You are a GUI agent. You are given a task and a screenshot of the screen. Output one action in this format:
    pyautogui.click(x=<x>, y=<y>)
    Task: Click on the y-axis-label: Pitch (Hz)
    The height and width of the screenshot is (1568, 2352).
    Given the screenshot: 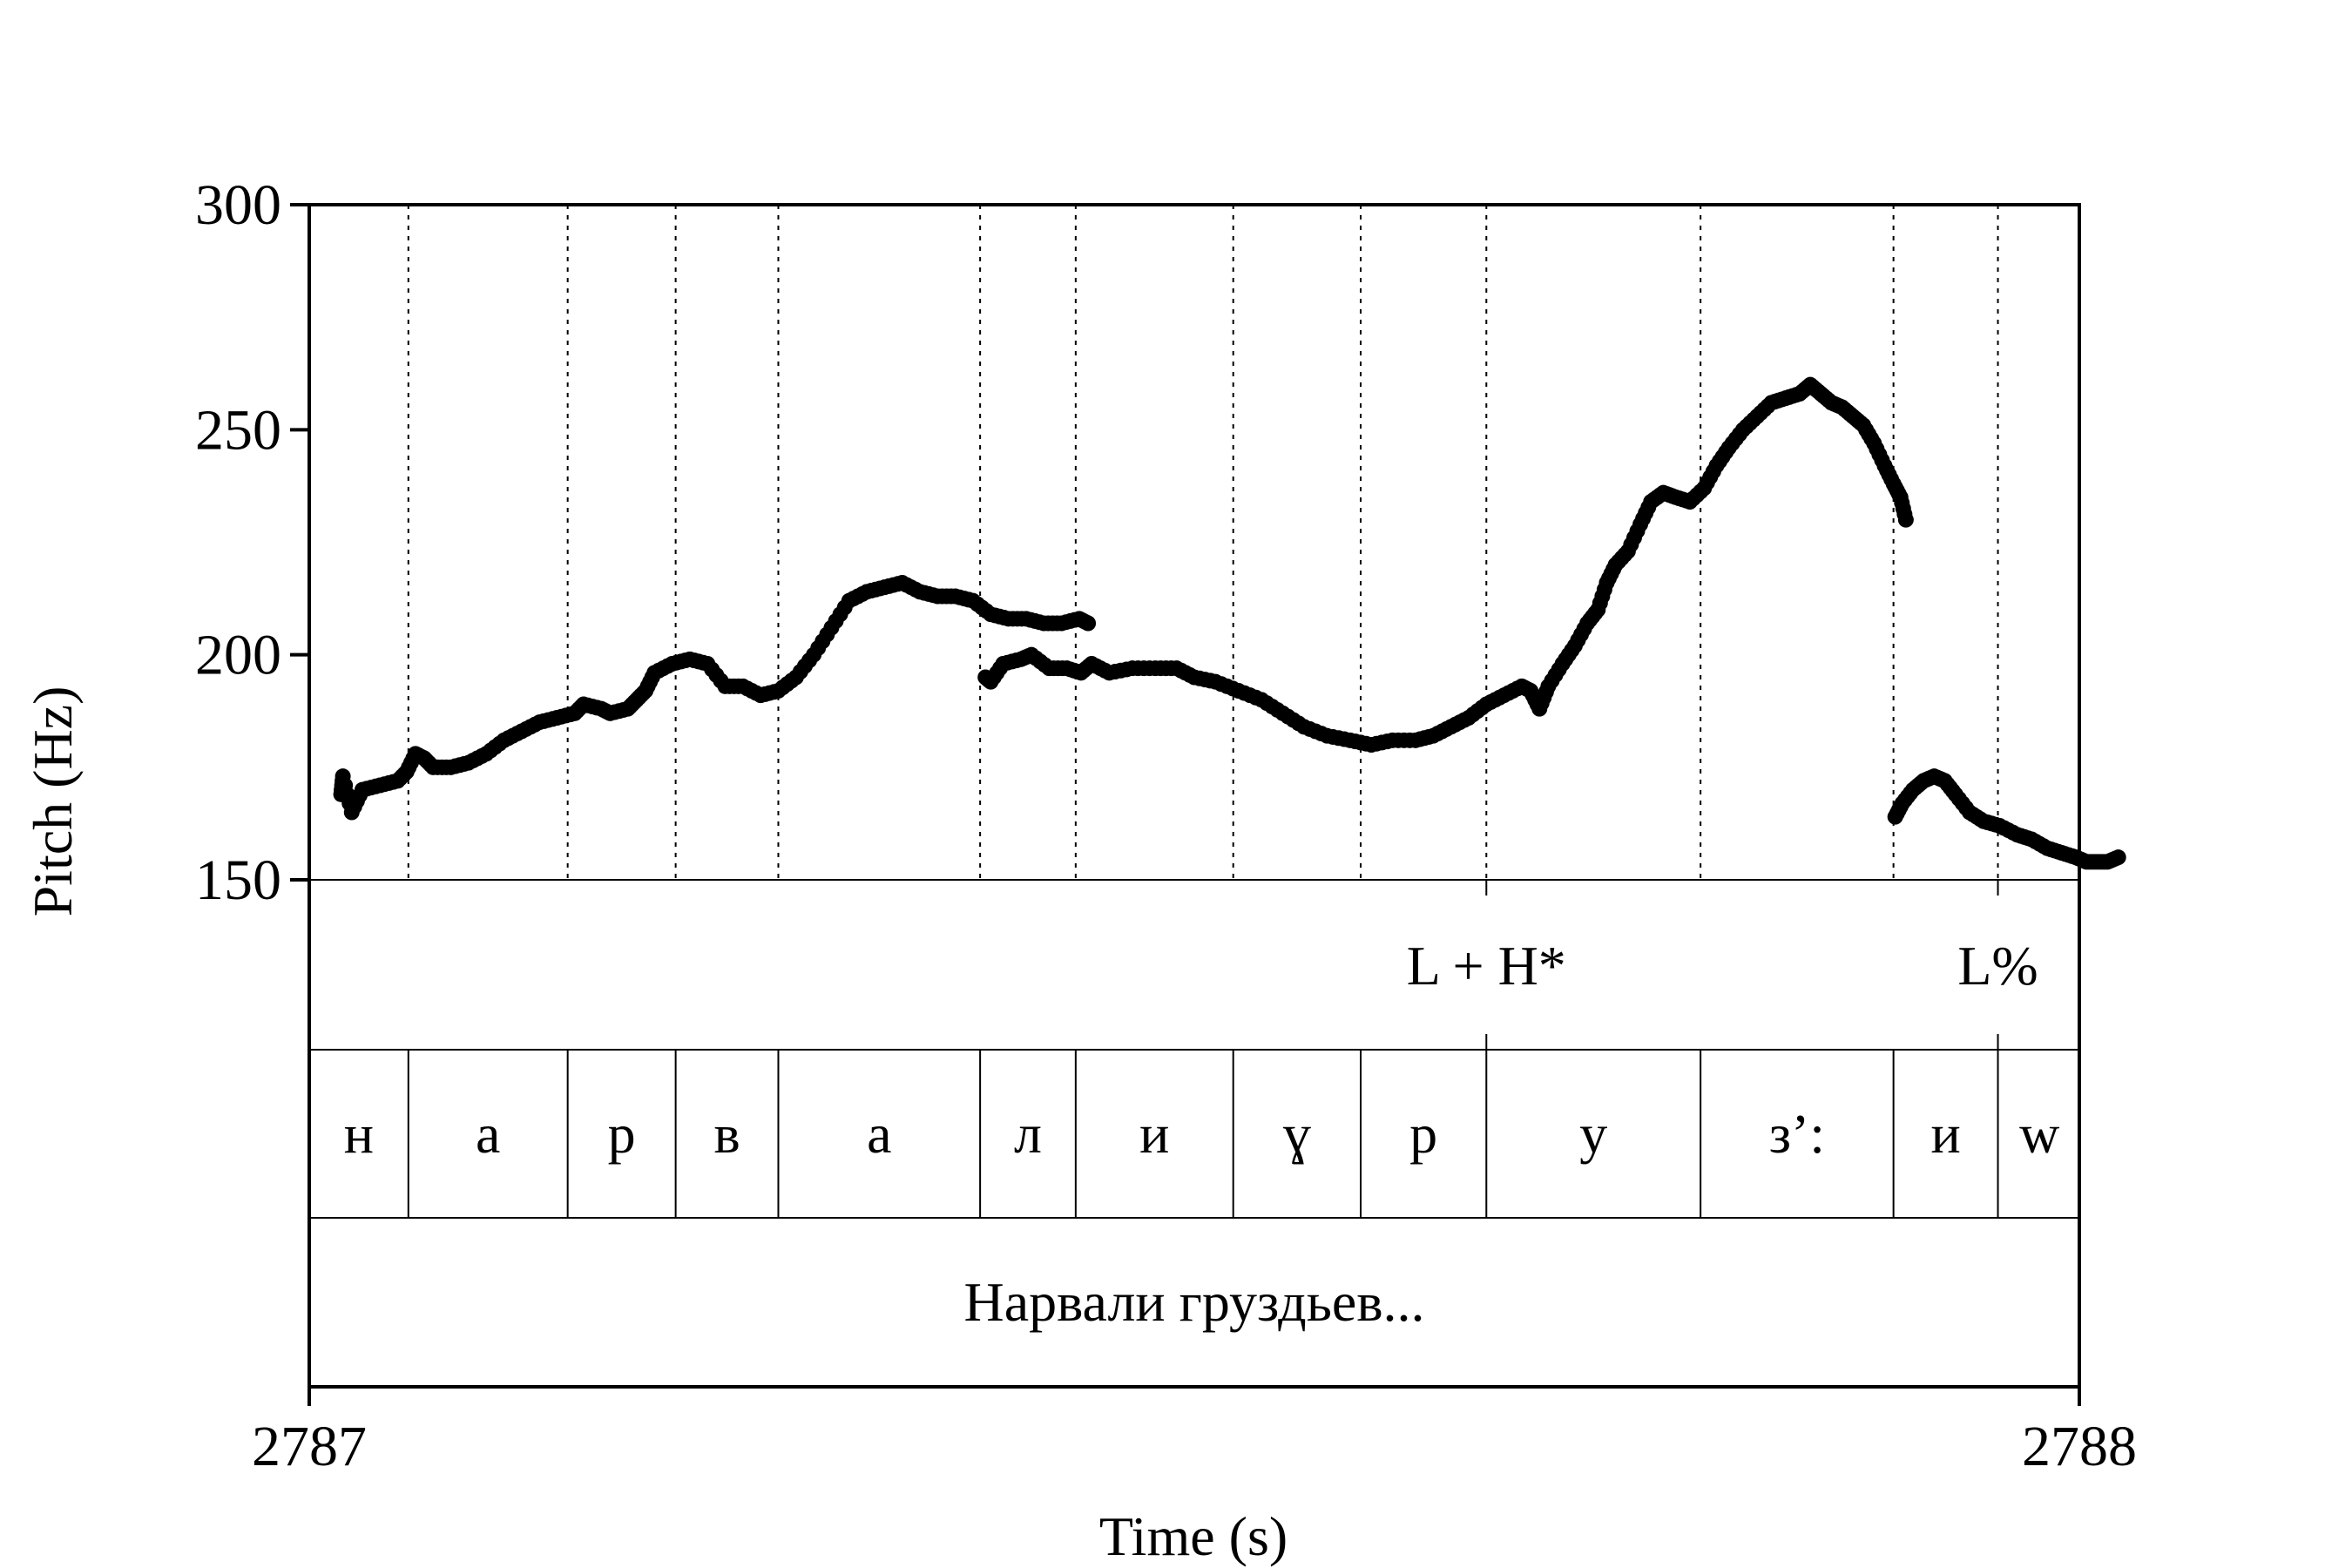 What is the action you would take?
    pyautogui.click(x=53, y=801)
    